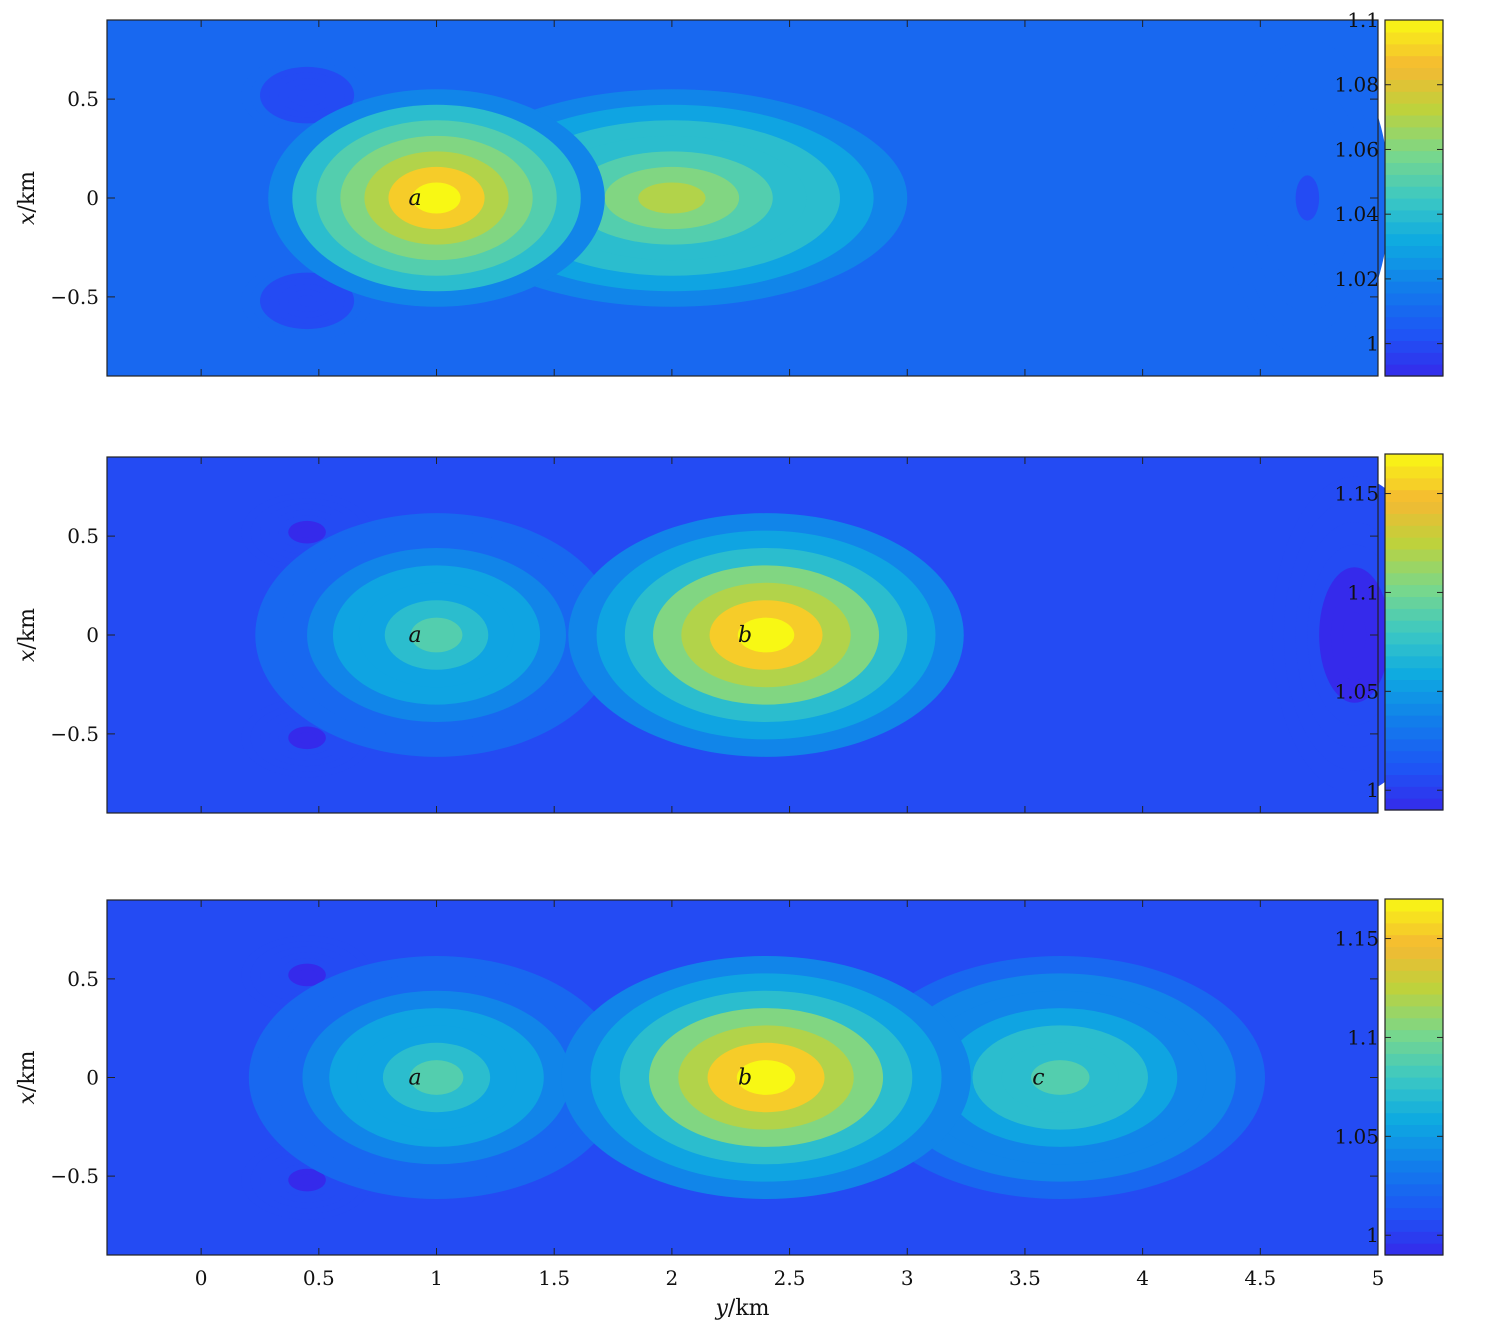  I want to click on x-tick-label: 1.5, so click(554, 1278).